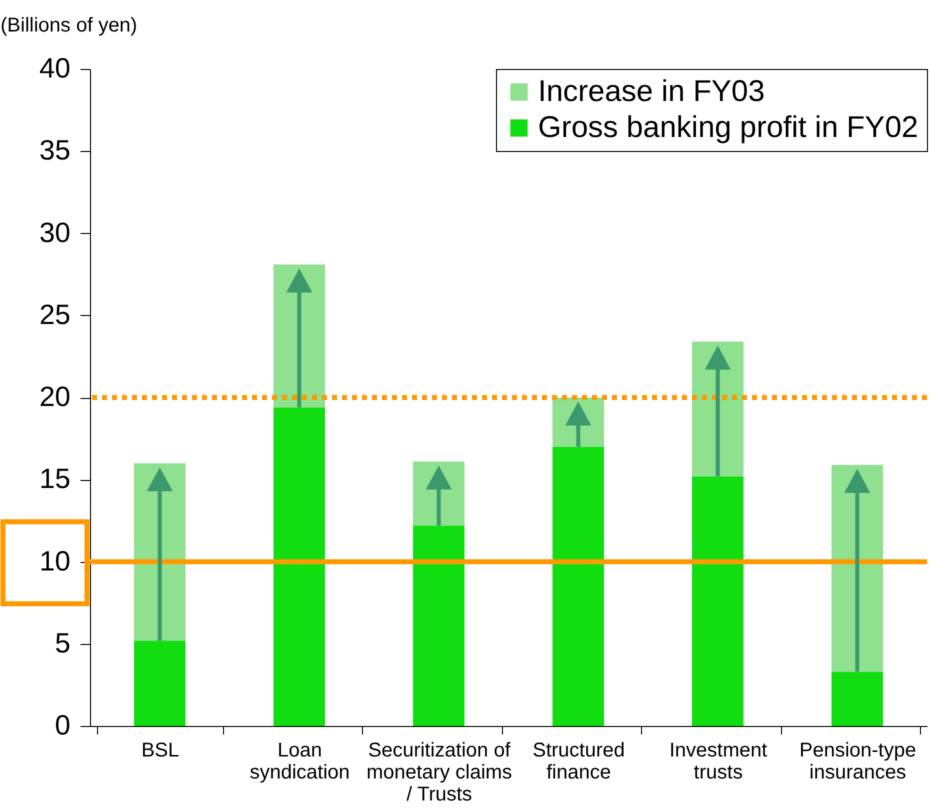  What do you see at coordinates (54, 560) in the screenshot?
I see `y-tick-label: 10` at bounding box center [54, 560].